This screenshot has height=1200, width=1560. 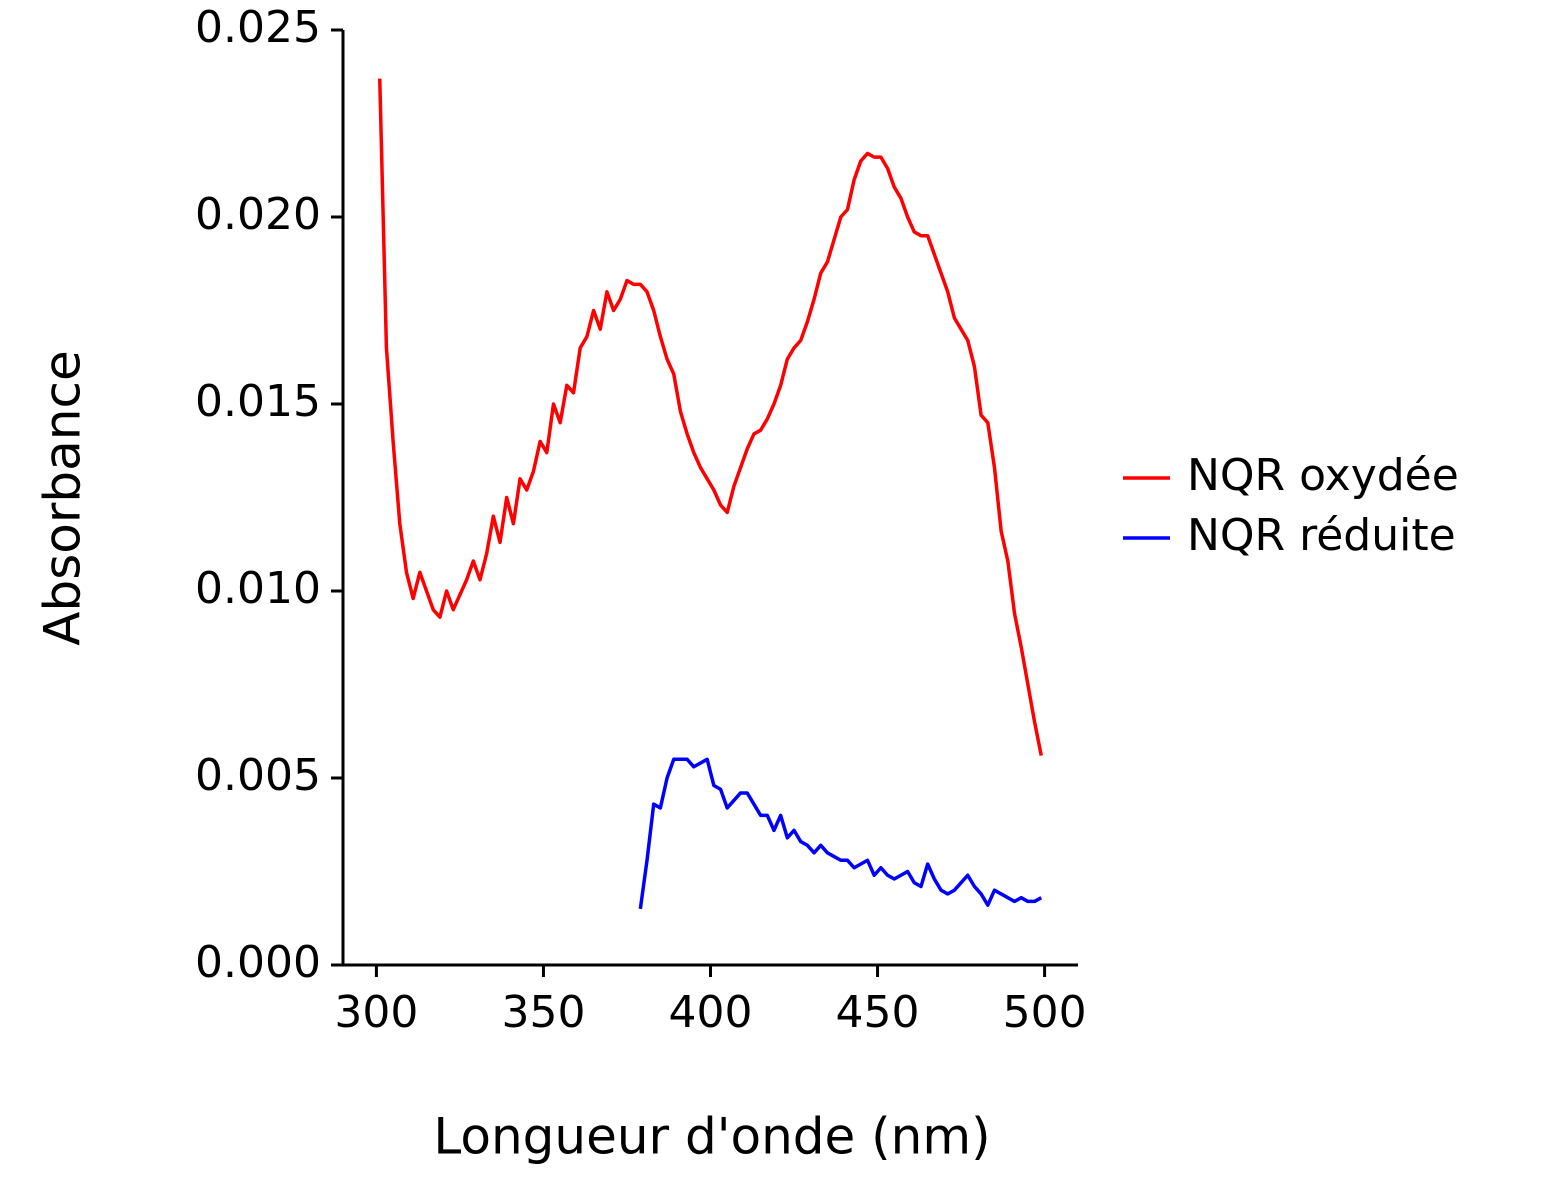 I want to click on legend-label: NQR oxydée, so click(x=1323, y=475).